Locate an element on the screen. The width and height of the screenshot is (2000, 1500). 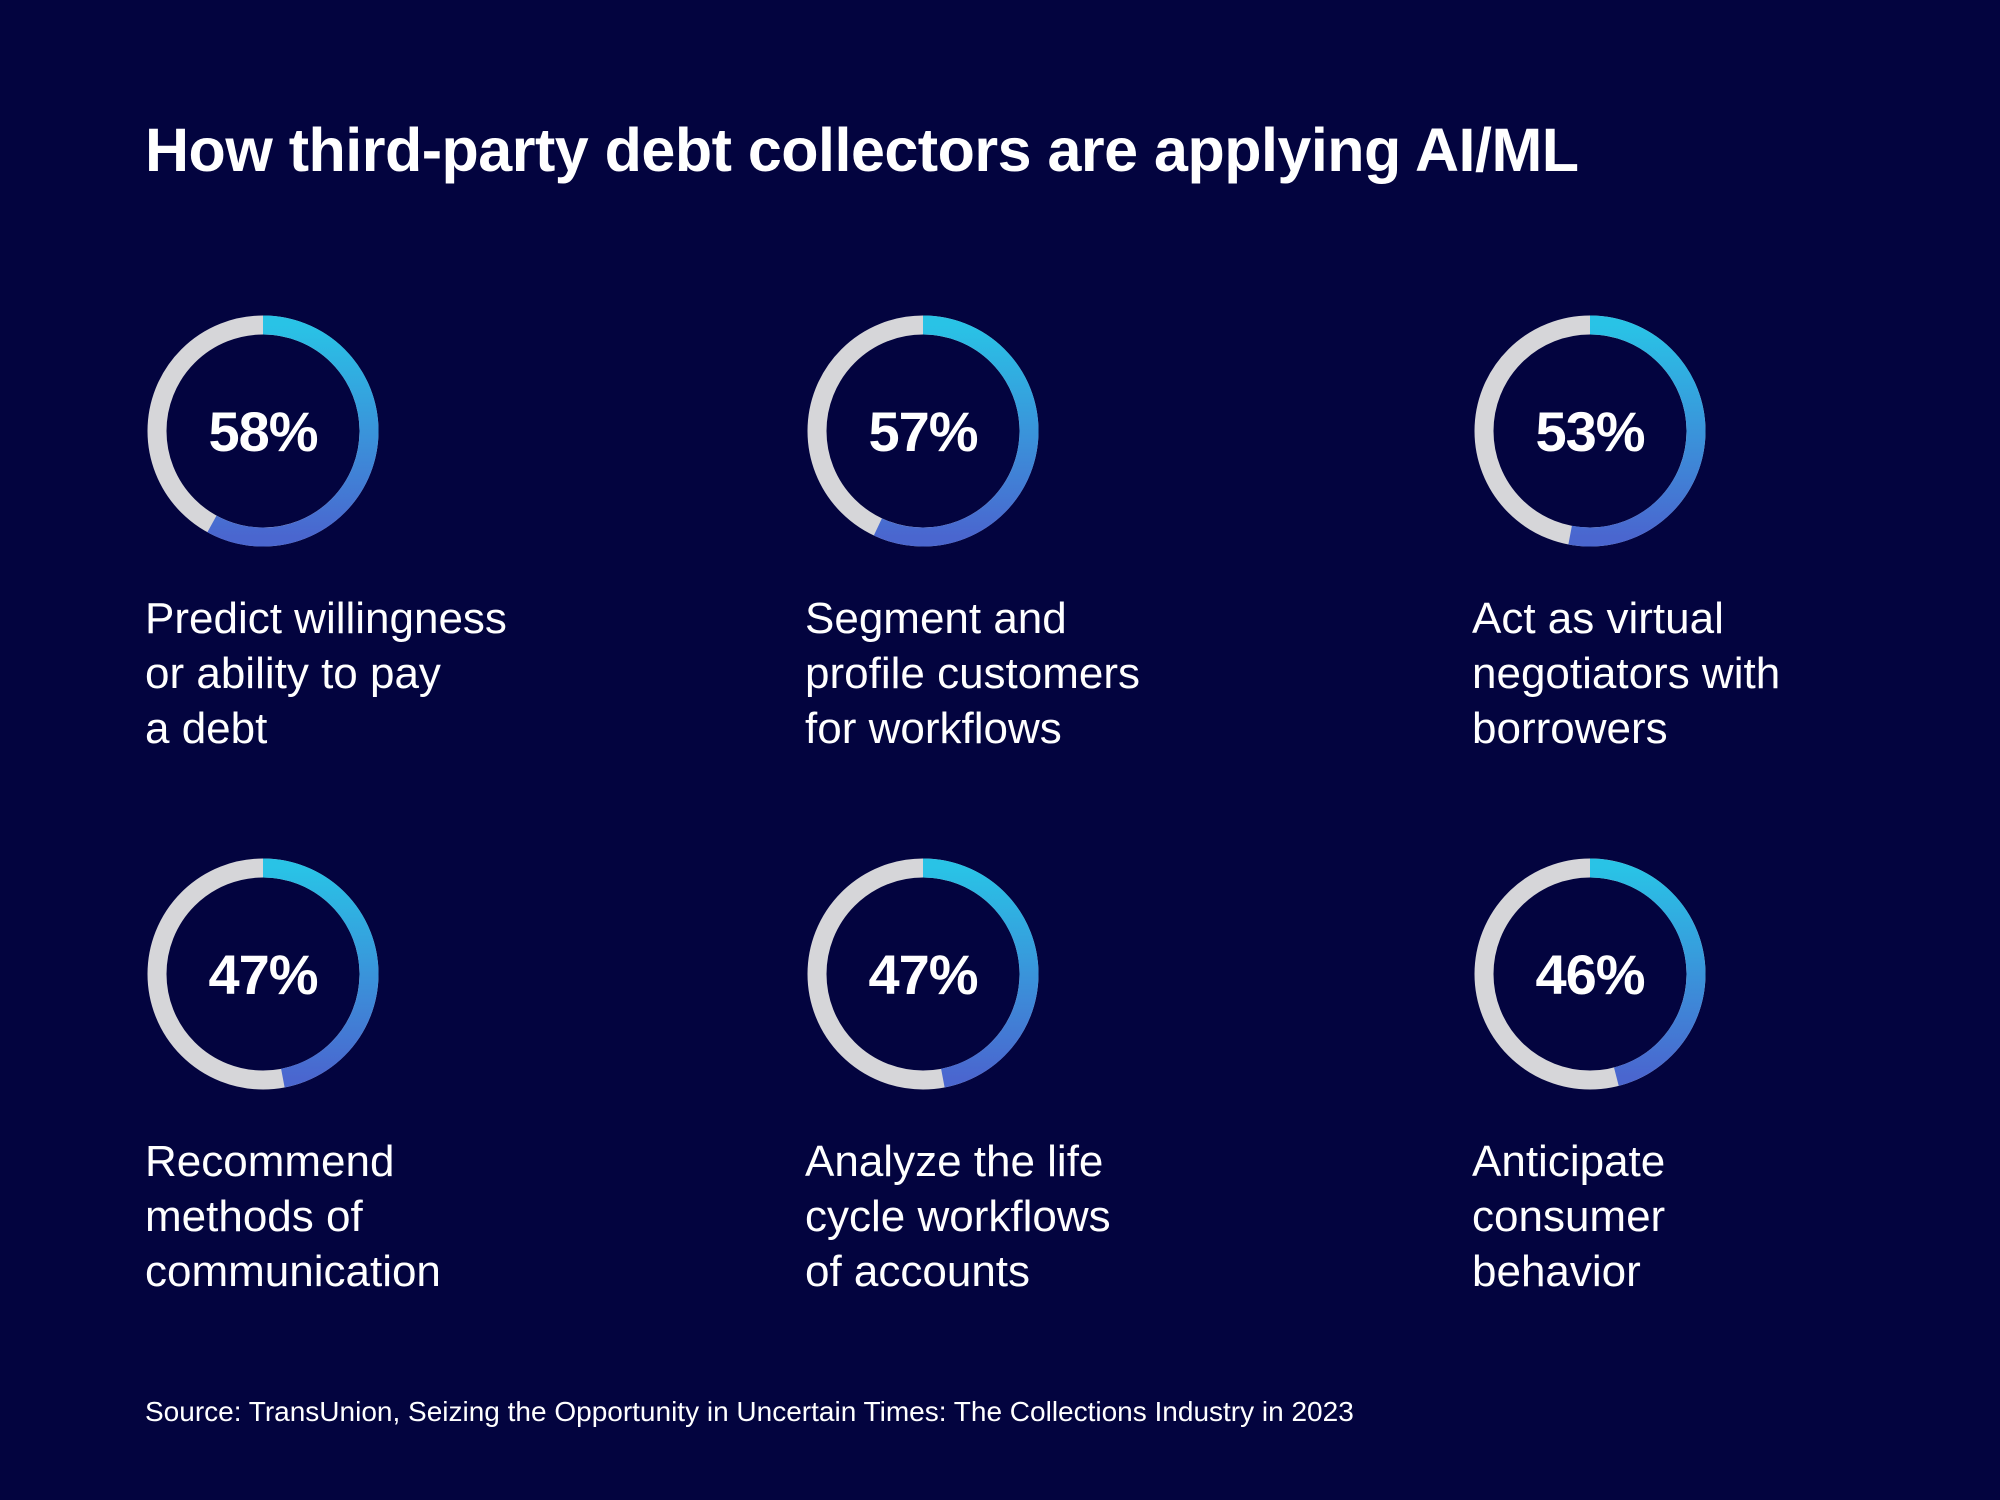
donut-percent: 53% is located at coordinates (1590, 431).